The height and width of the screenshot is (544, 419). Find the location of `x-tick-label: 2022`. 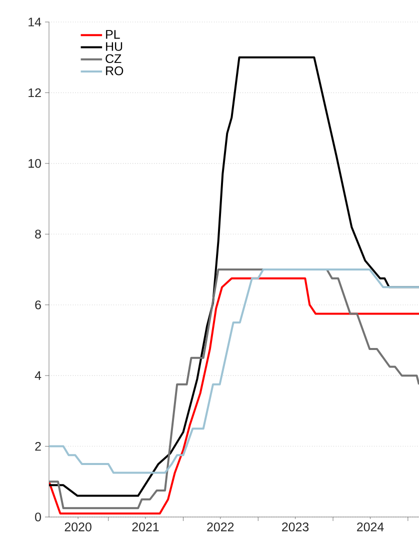

x-tick-label: 2022 is located at coordinates (220, 527).